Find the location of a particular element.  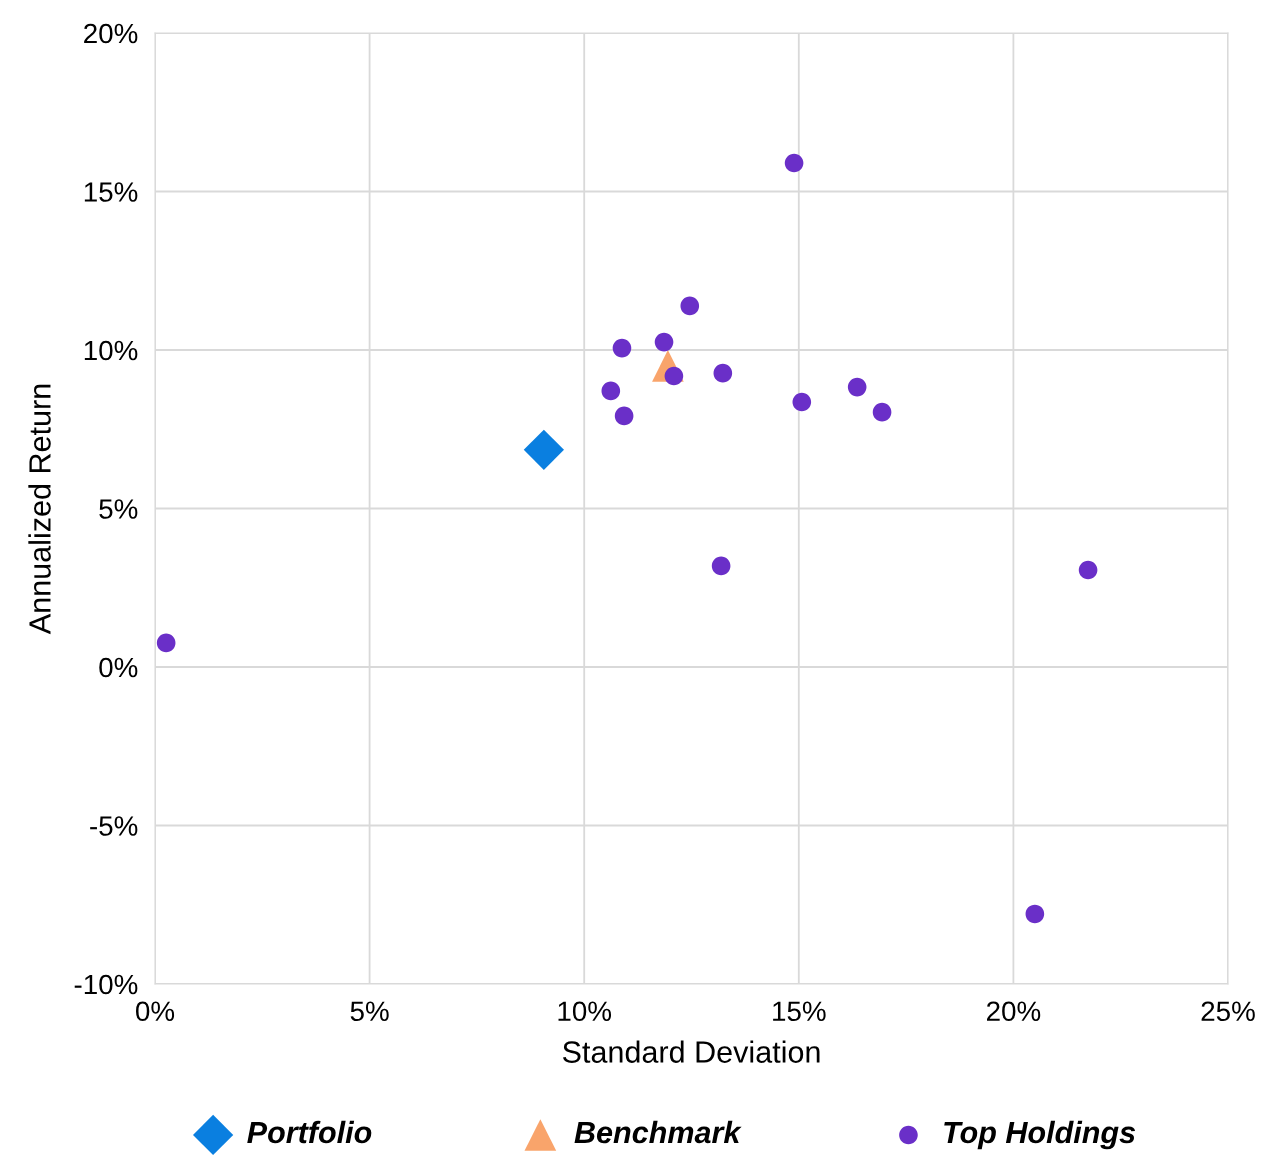

x-tick-label: 10% is located at coordinates (585, 1011).